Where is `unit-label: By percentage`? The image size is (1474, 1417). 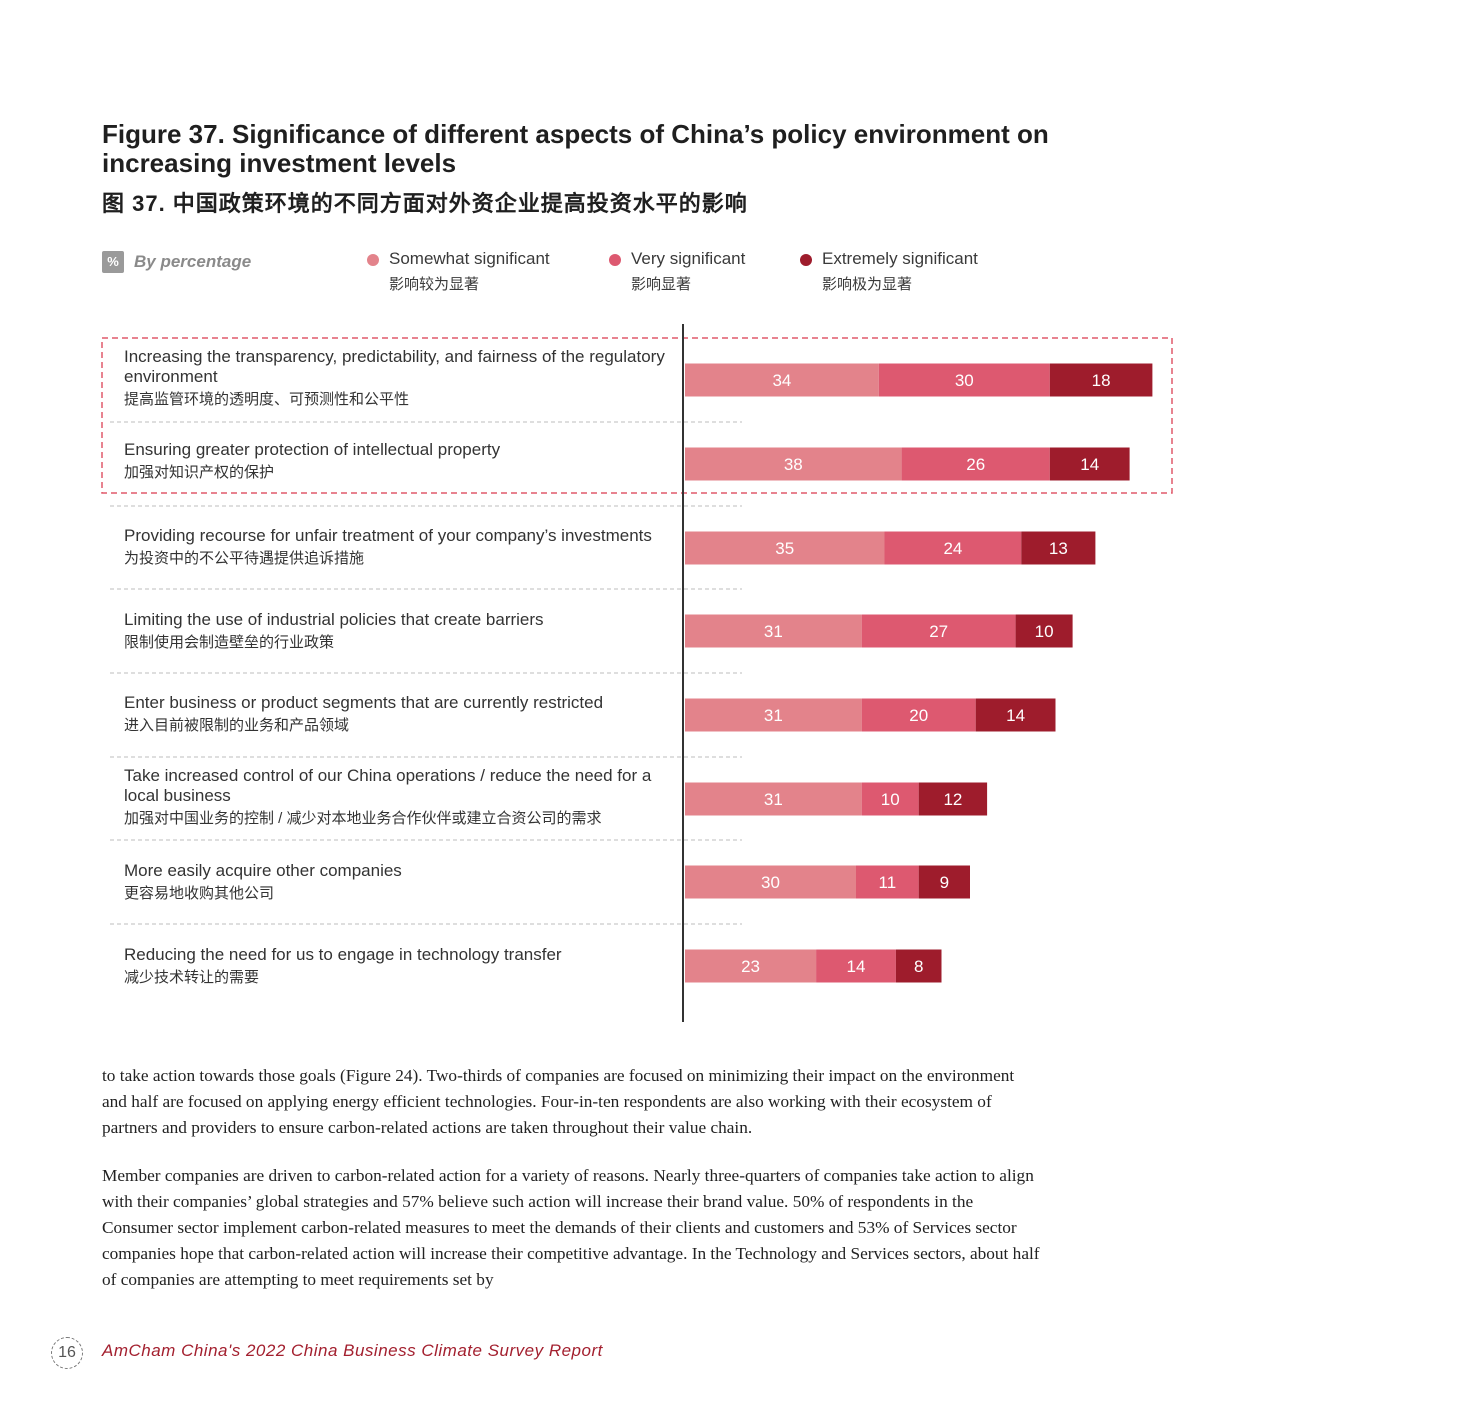 unit-label: By percentage is located at coordinates (193, 261).